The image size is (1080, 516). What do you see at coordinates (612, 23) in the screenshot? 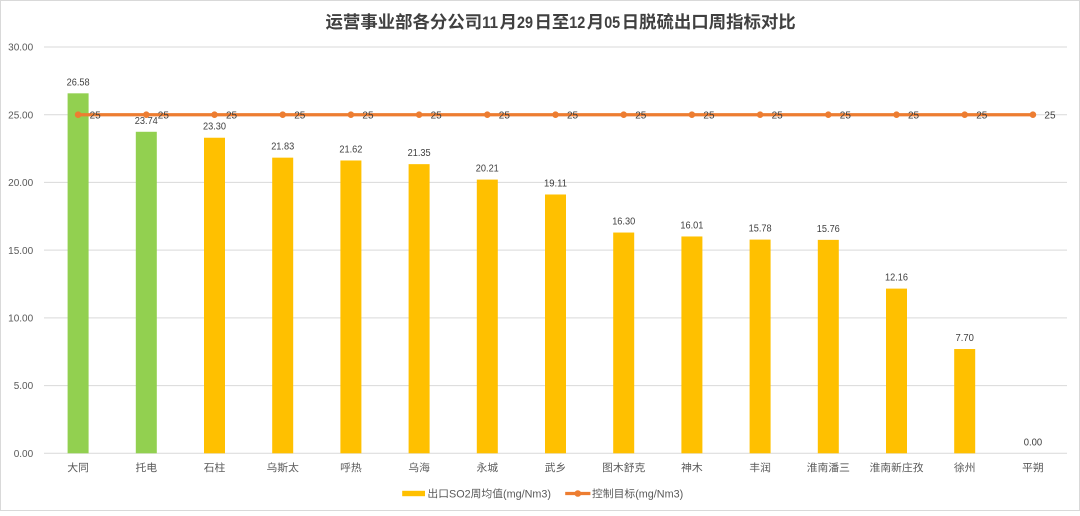
I see `svg-text: 05` at bounding box center [612, 23].